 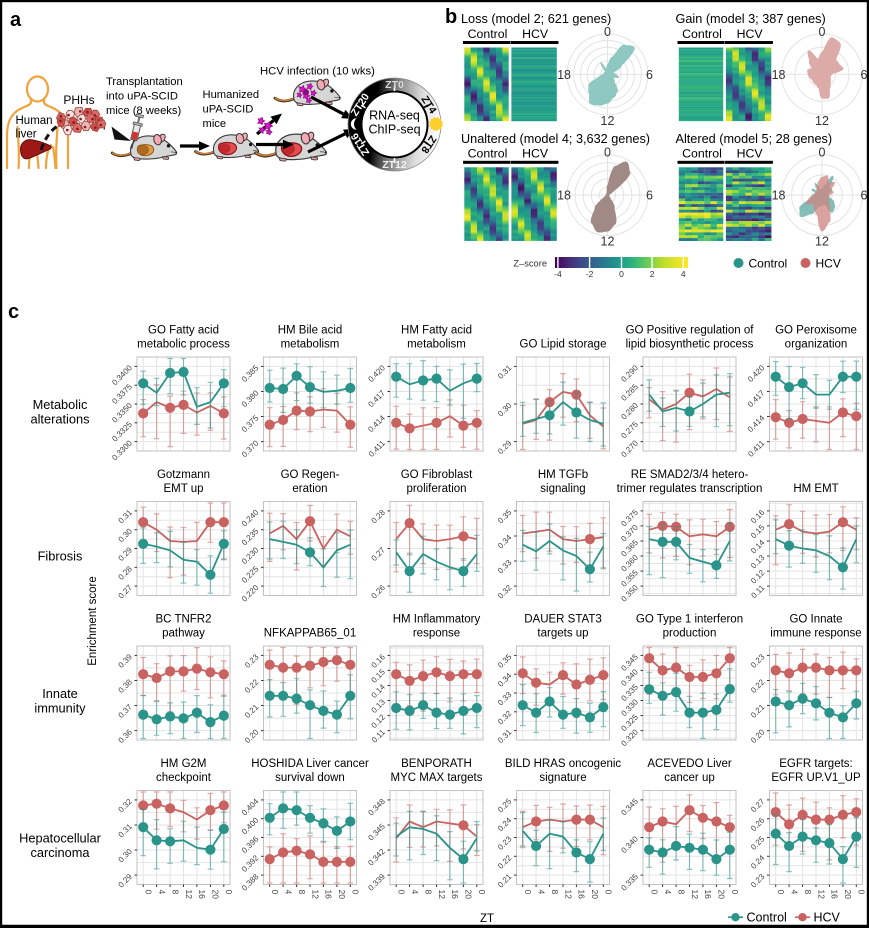 What do you see at coordinates (436, 634) in the screenshot?
I see `svg-text: response` at bounding box center [436, 634].